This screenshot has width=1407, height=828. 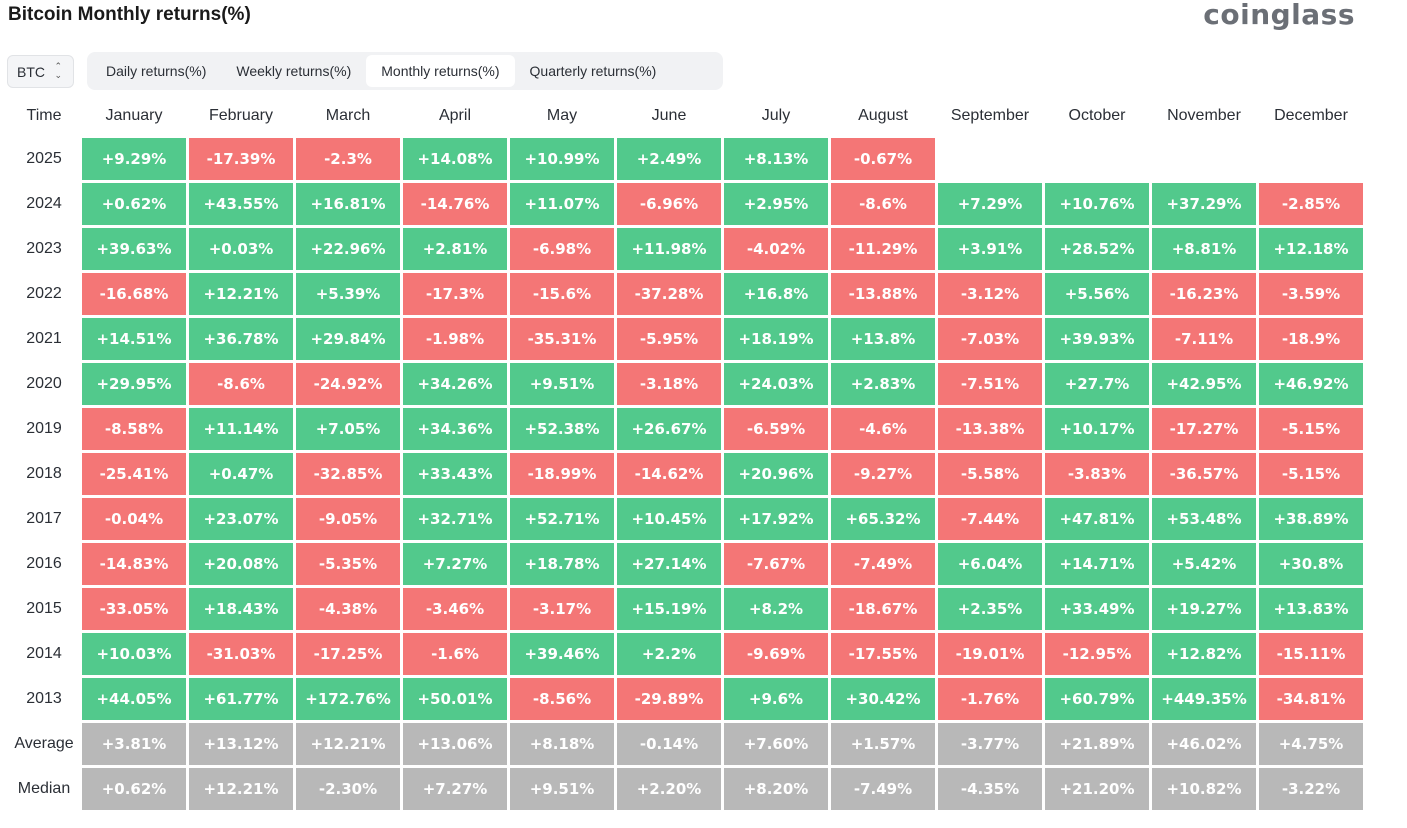 I want to click on return-cell: +13.8%, so click(x=883, y=339).